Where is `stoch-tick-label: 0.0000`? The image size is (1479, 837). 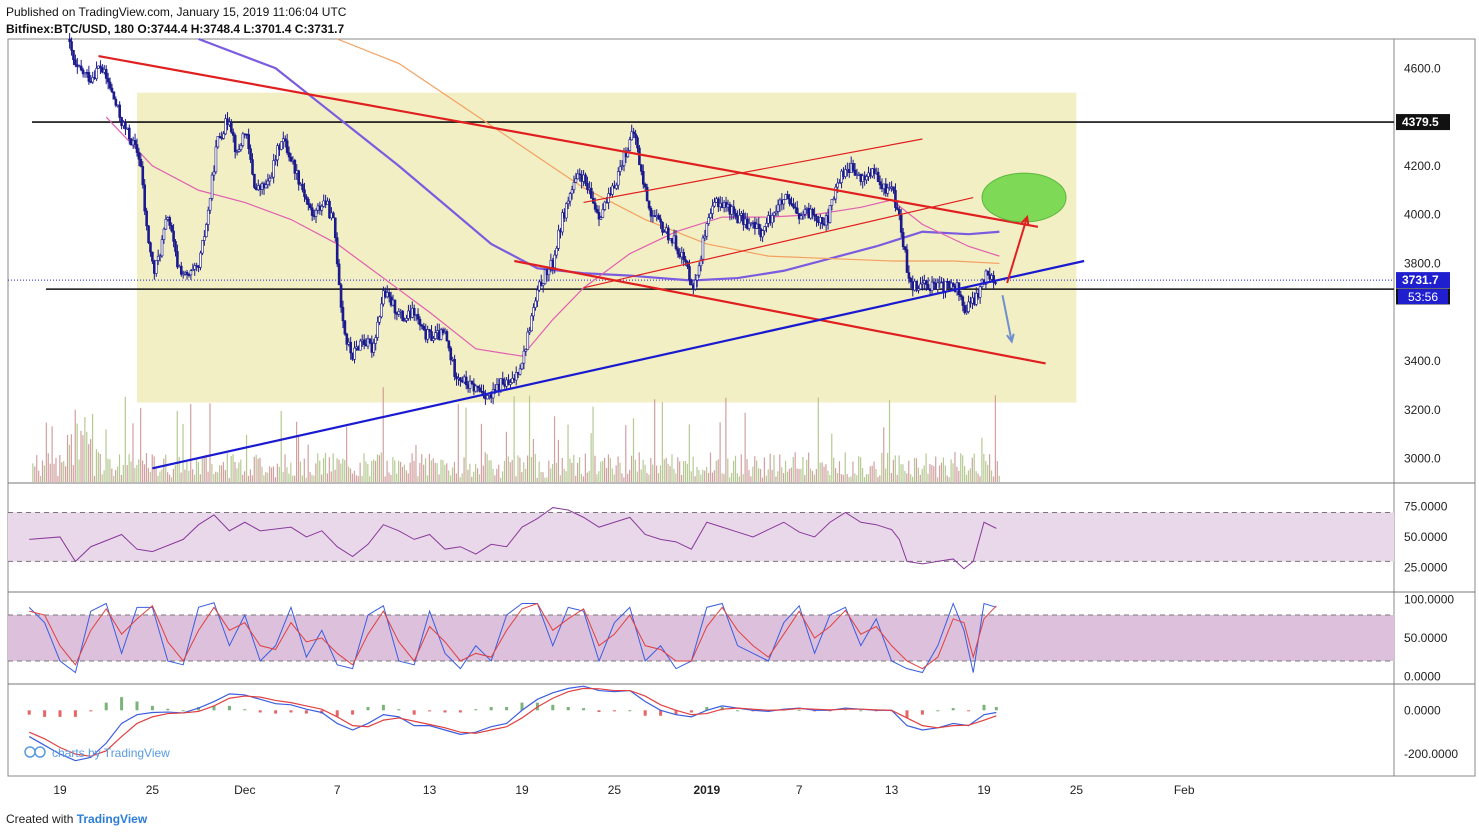
stoch-tick-label: 0.0000 is located at coordinates (1422, 676).